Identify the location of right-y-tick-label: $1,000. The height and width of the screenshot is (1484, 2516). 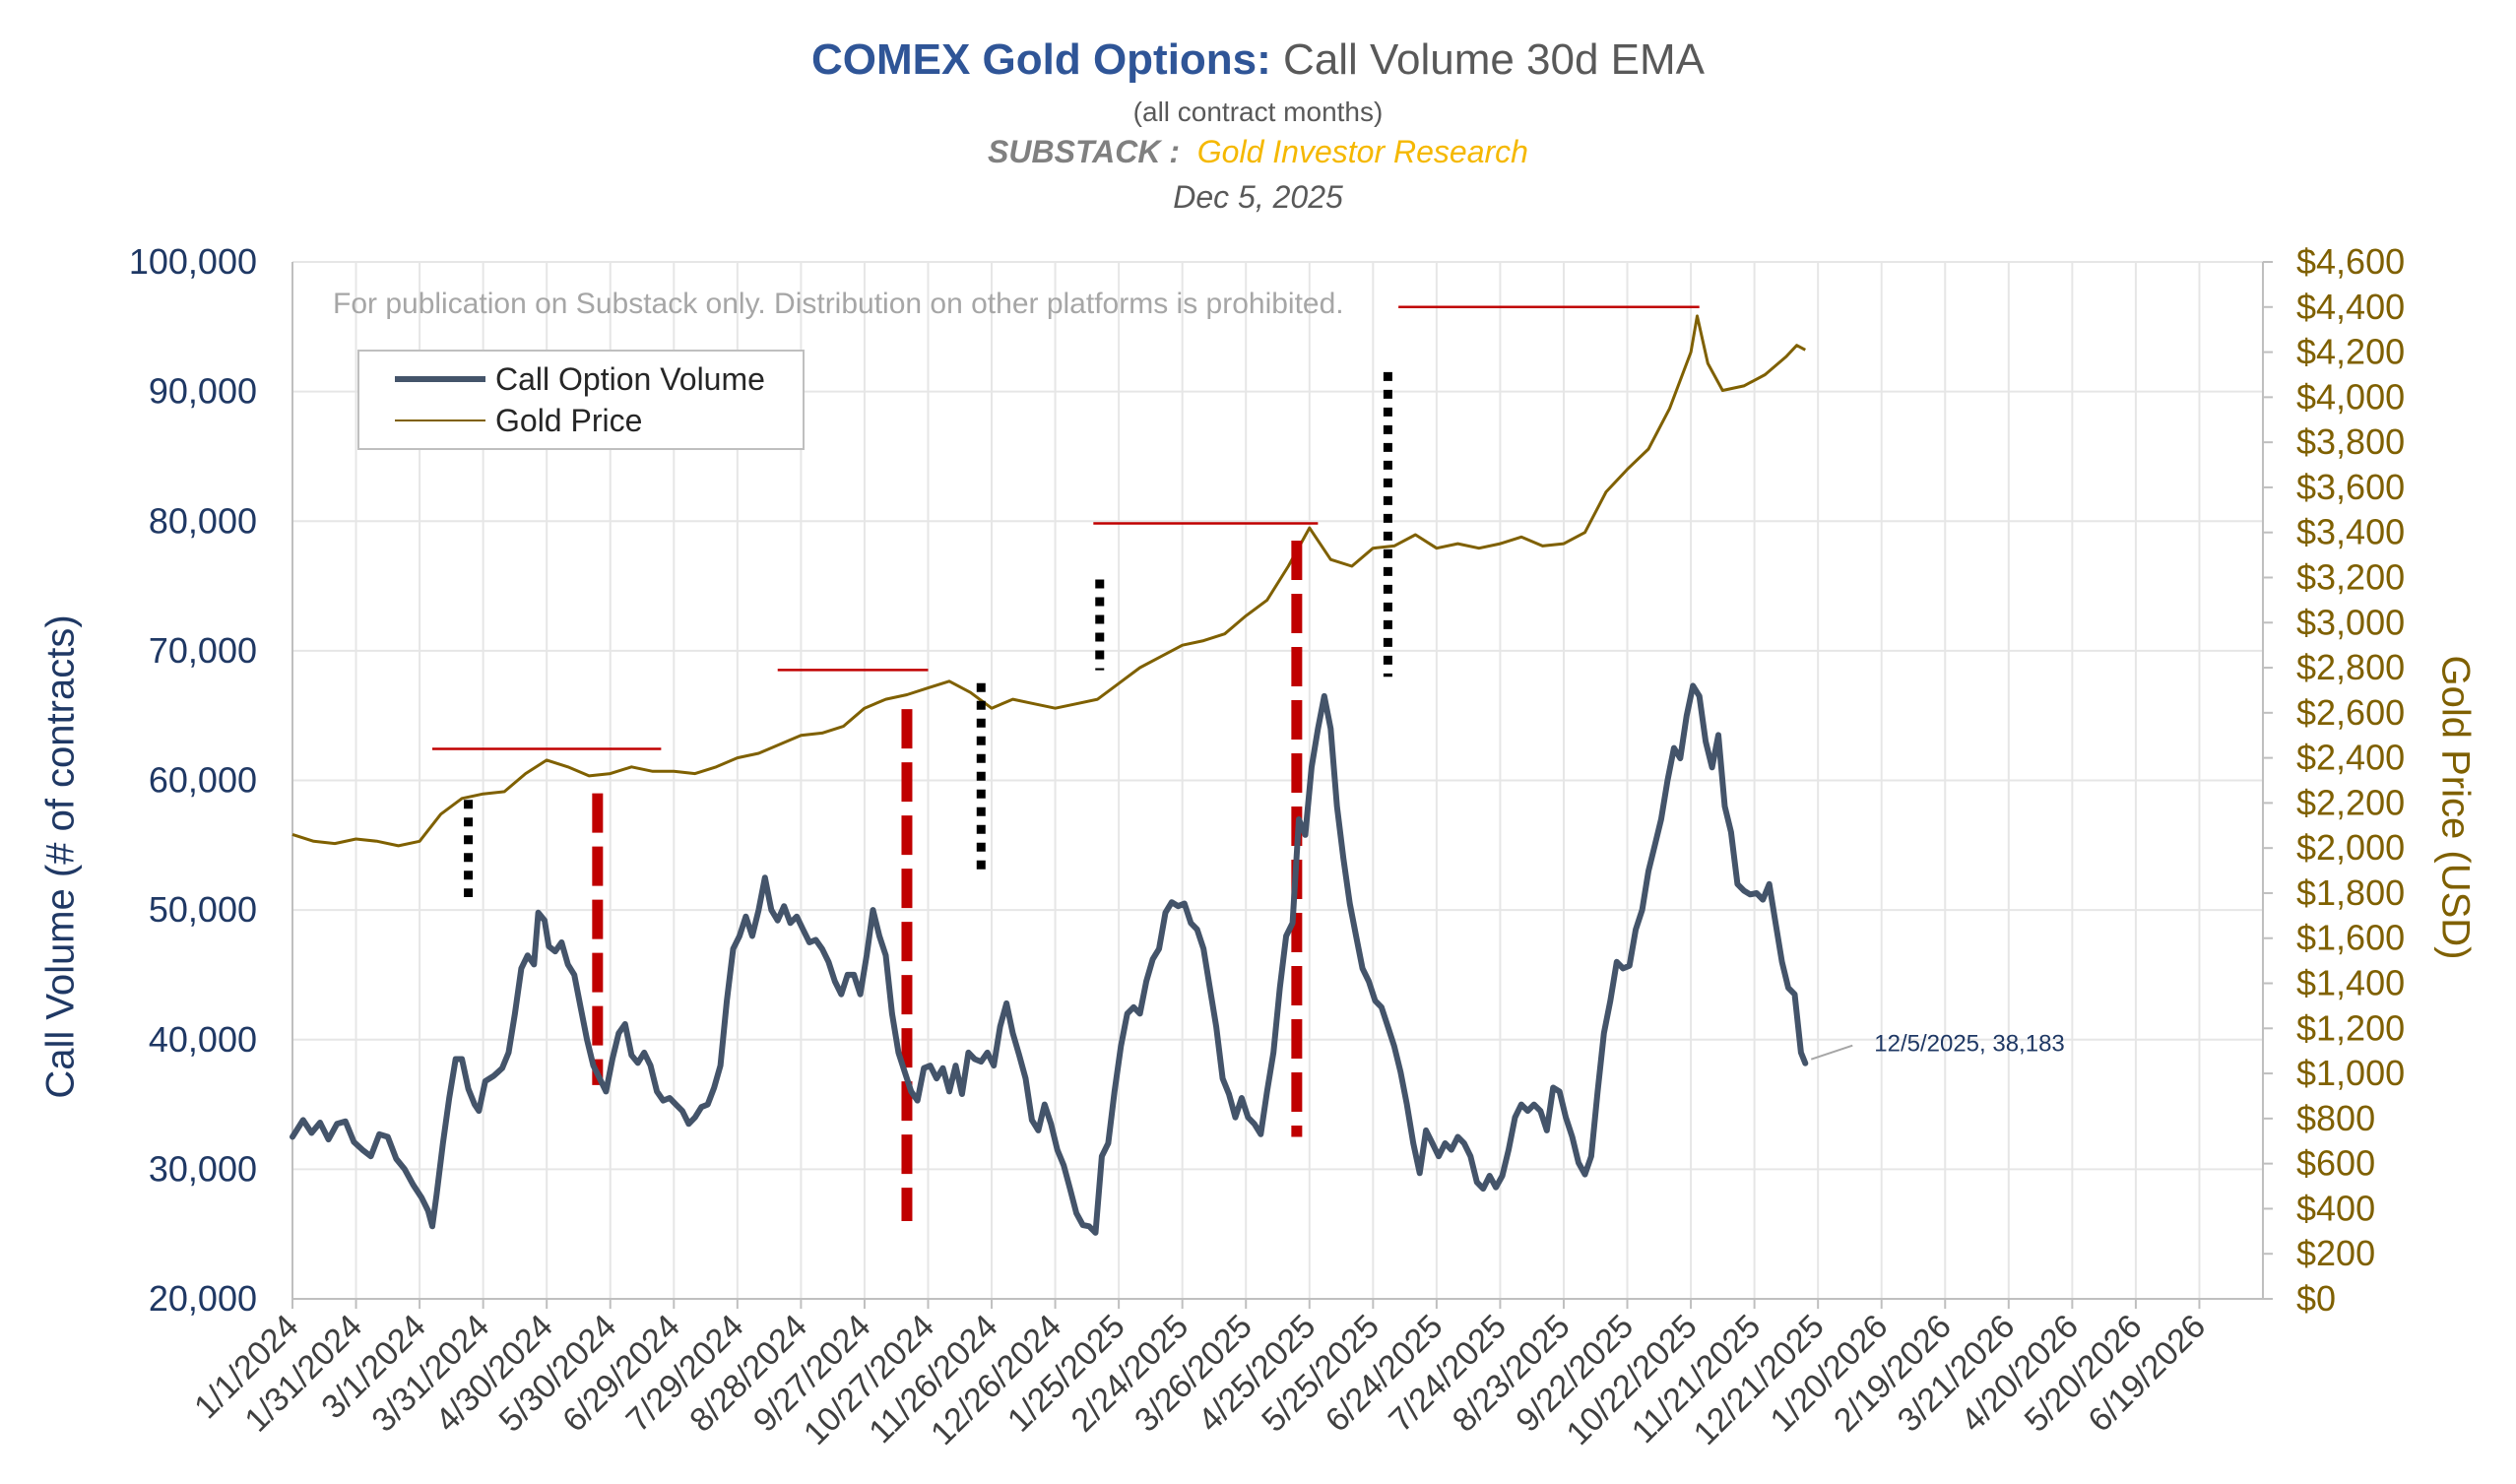
(2350, 1073).